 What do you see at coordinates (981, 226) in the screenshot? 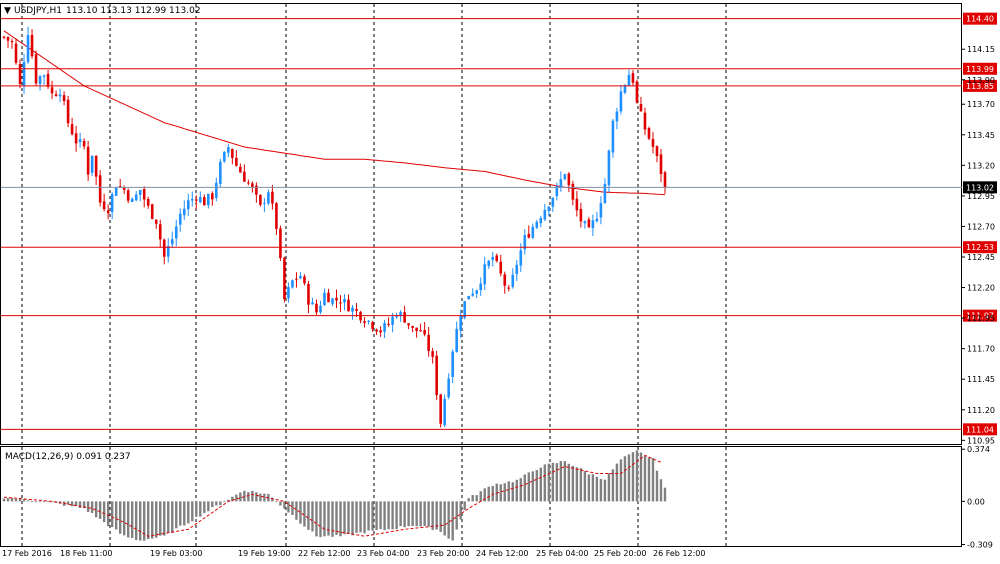
I see `y-tick-label: 112.70` at bounding box center [981, 226].